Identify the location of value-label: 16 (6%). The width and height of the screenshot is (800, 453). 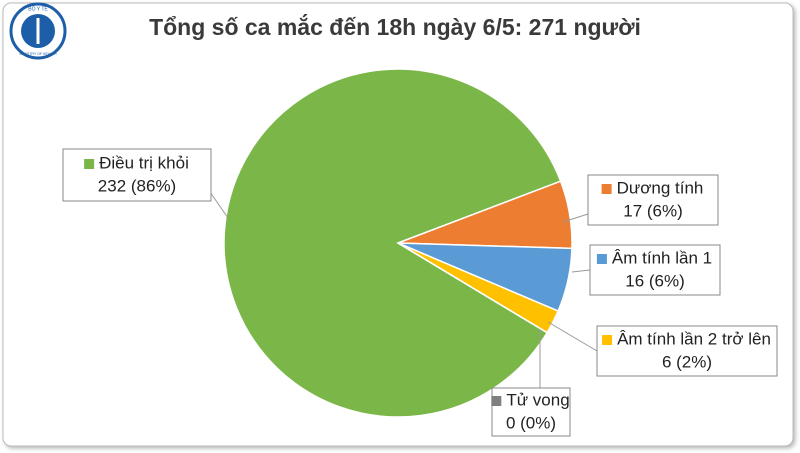
(655, 280).